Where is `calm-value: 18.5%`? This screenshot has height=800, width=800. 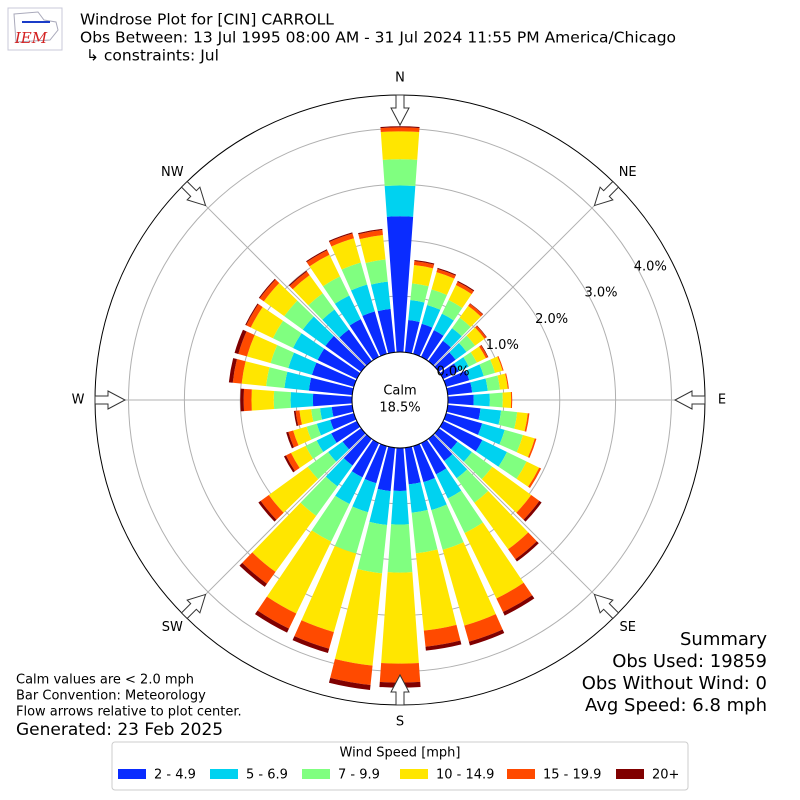
calm-value: 18.5% is located at coordinates (399, 408).